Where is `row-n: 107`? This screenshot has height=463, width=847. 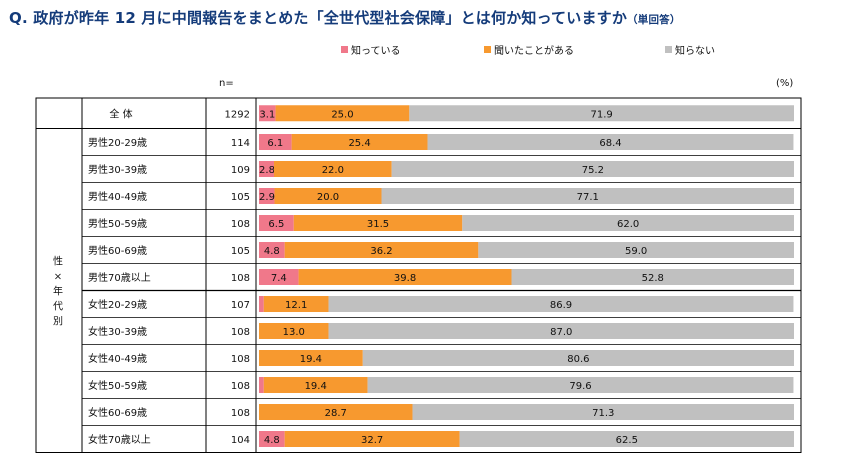 row-n: 107 is located at coordinates (240, 305).